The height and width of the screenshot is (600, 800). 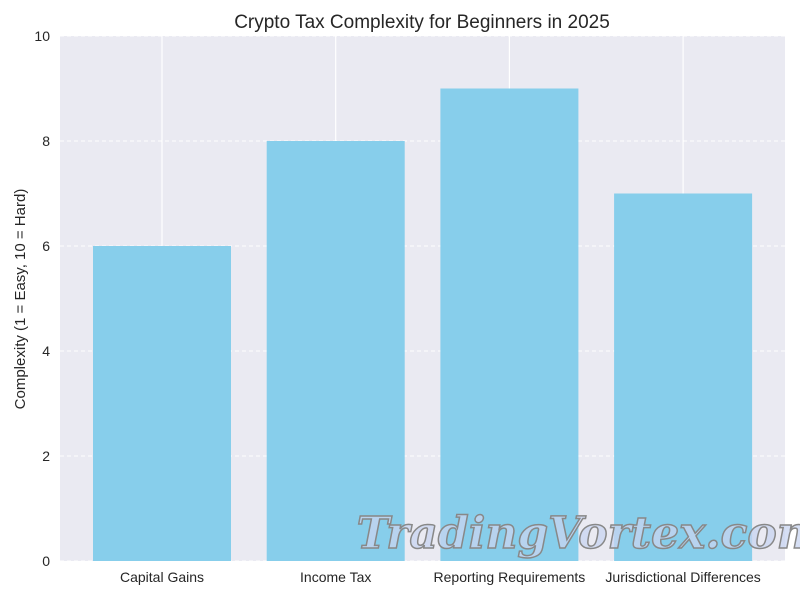 What do you see at coordinates (335, 577) in the screenshot?
I see `x-tick-label: Income Tax` at bounding box center [335, 577].